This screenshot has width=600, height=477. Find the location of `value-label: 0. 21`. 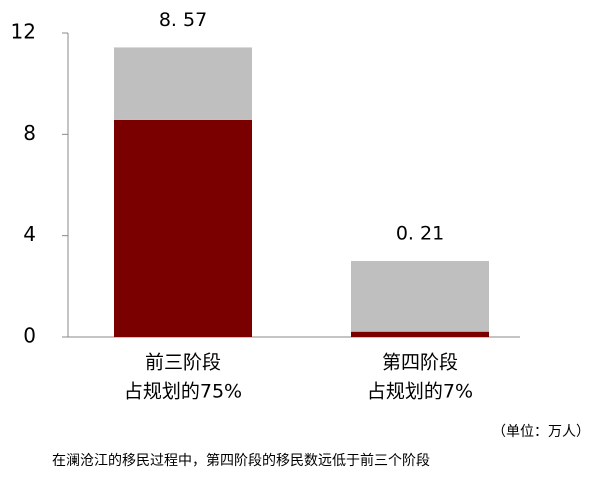

value-label: 0. 21 is located at coordinates (420, 234).